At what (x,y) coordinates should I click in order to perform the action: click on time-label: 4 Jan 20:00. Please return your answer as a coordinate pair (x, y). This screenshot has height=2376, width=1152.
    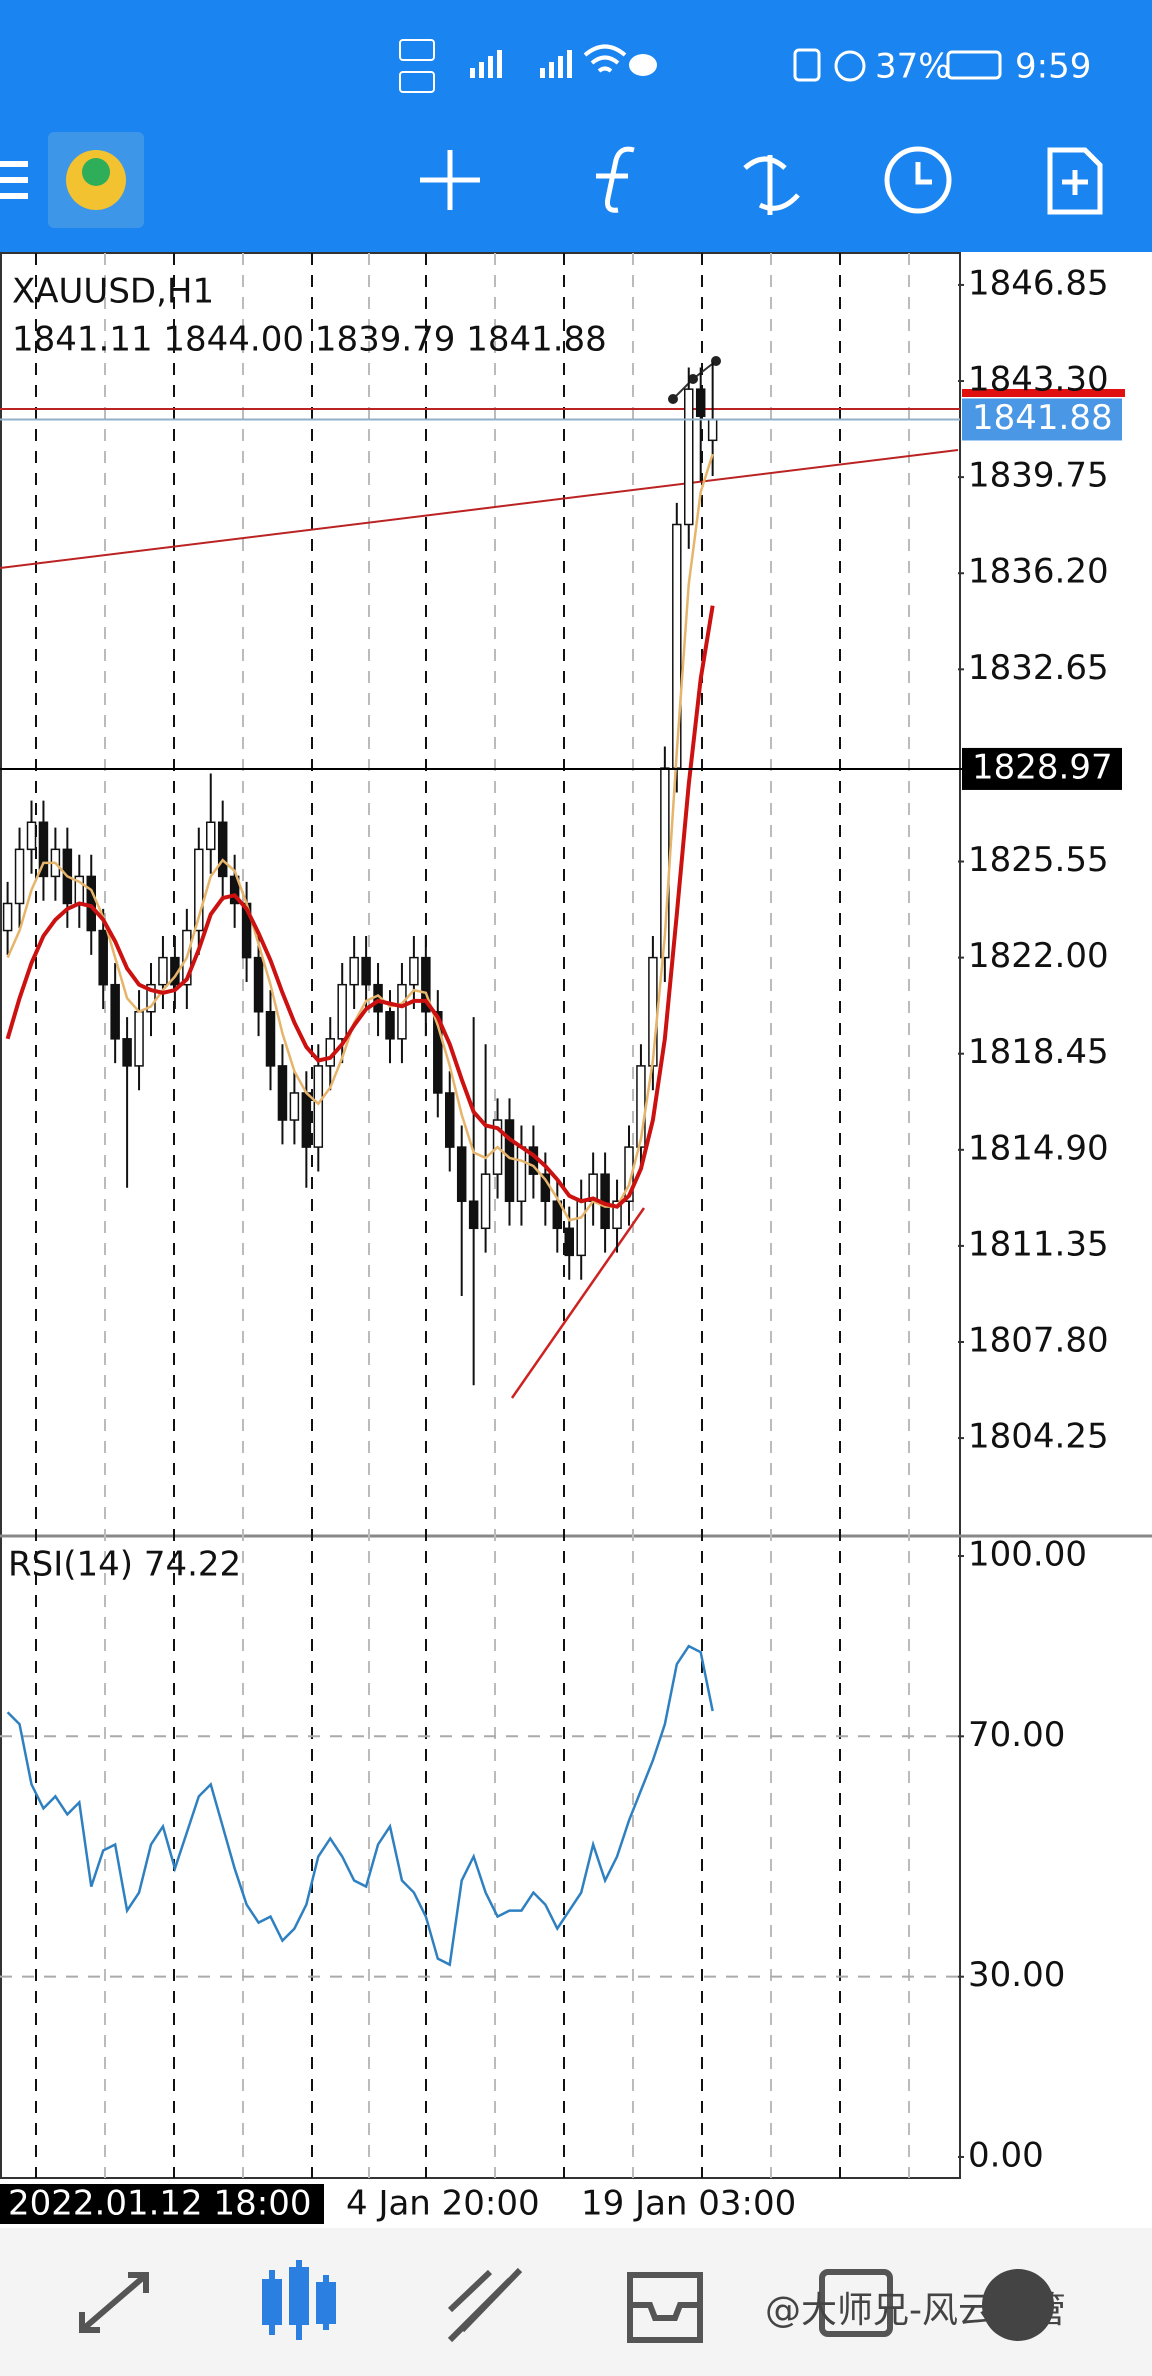
    Looking at the image, I should click on (443, 2204).